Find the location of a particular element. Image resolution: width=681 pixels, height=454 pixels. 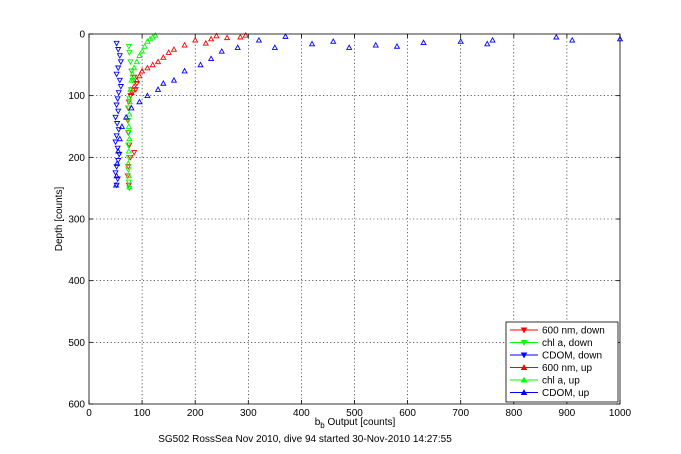

x-tick-label: 500 is located at coordinates (354, 413).